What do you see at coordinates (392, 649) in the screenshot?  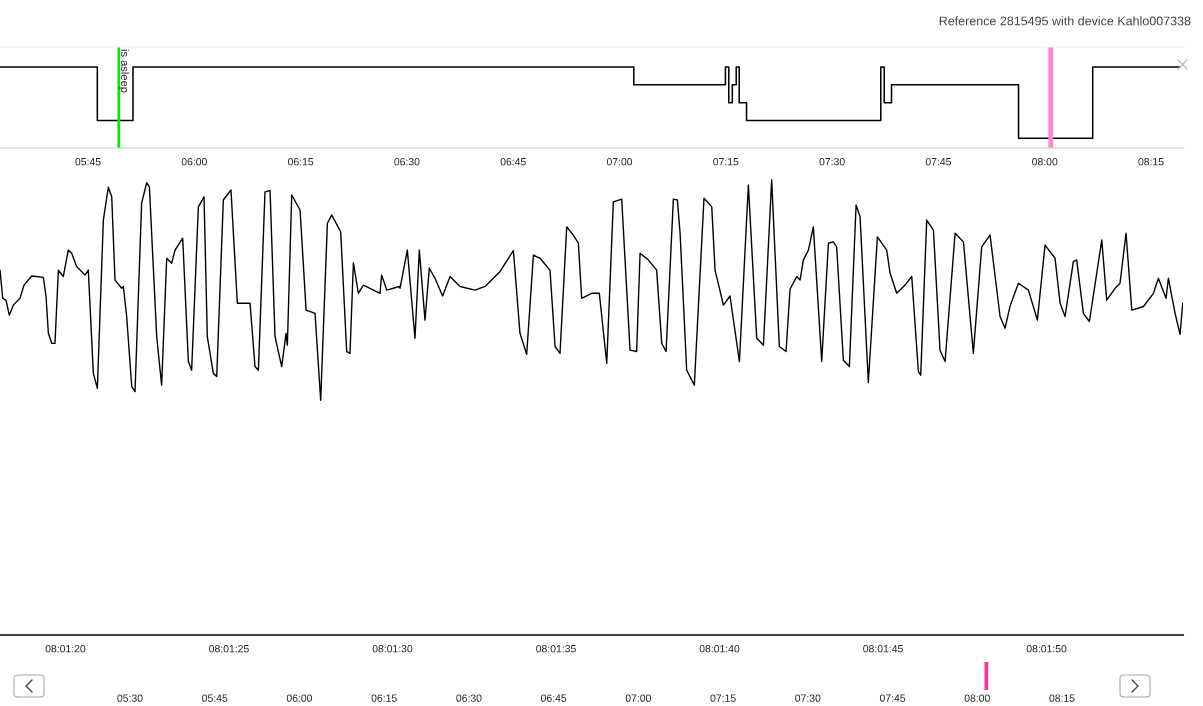 I see `x-tick-label: 08:01:30` at bounding box center [392, 649].